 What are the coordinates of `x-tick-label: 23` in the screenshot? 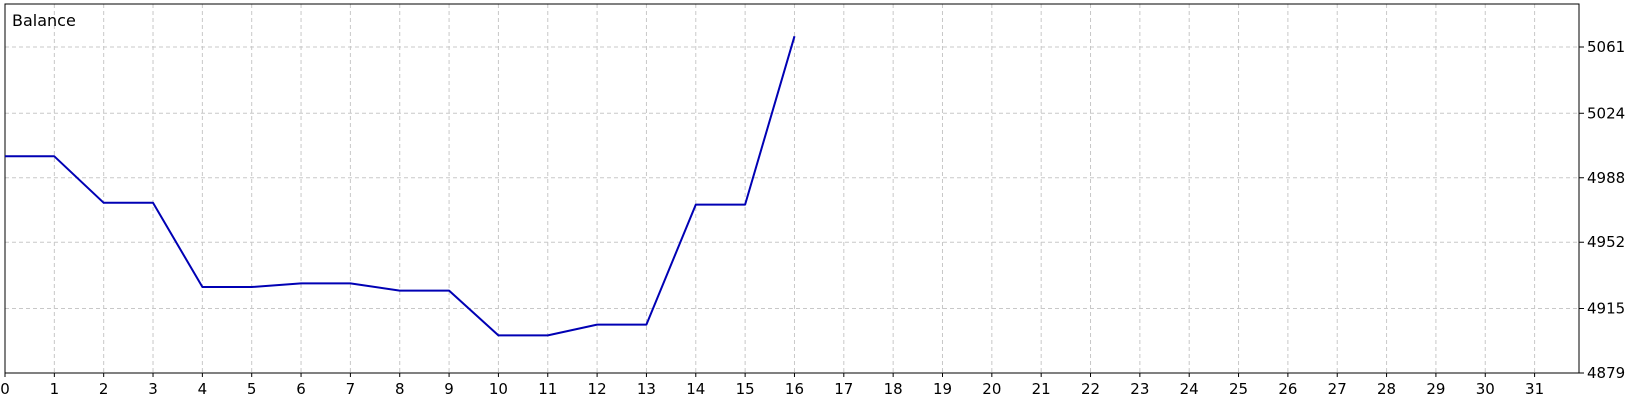 It's located at (1139, 389).